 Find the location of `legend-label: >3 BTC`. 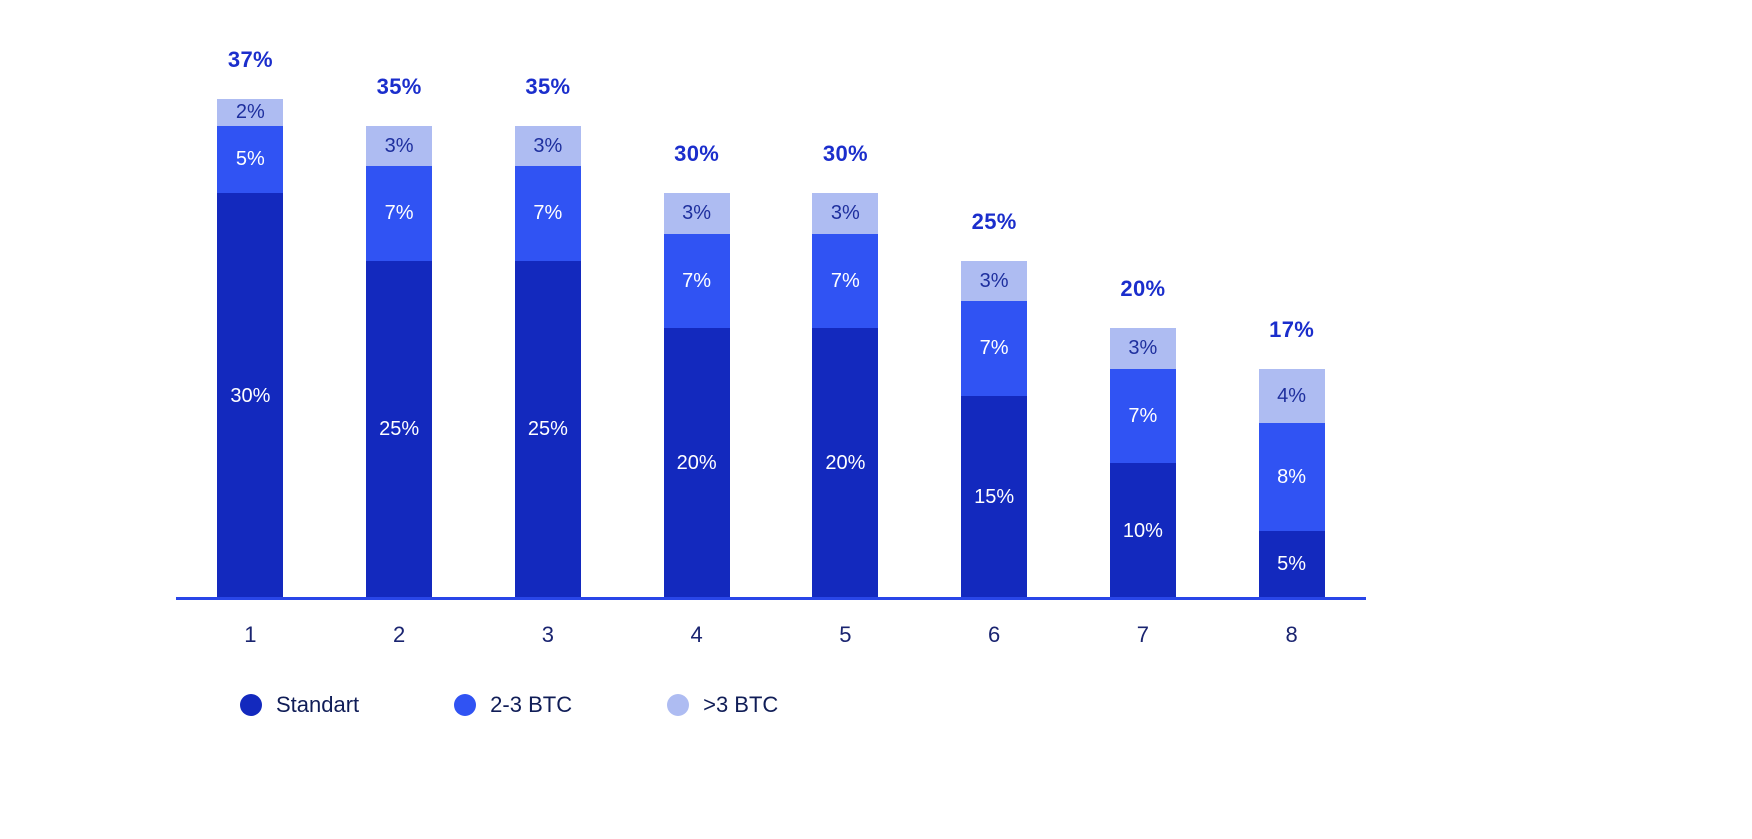

legend-label: >3 BTC is located at coordinates (741, 704).